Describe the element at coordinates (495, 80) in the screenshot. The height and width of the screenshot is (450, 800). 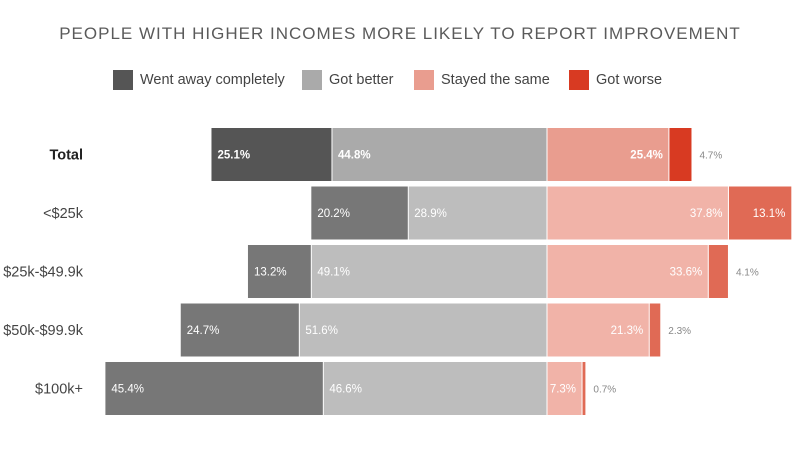
I see `legend-label-stayed-same: Stayed the same` at that location.